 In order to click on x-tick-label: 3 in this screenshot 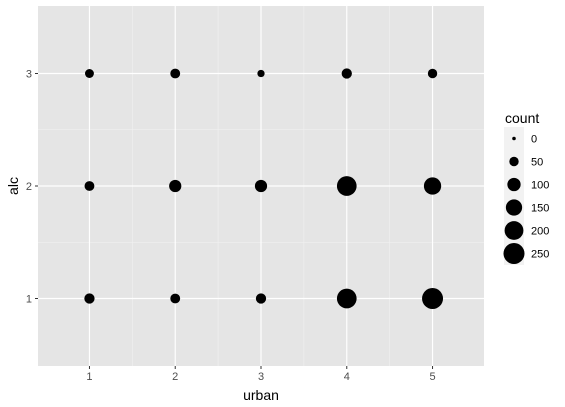, I will do `click(261, 377)`.